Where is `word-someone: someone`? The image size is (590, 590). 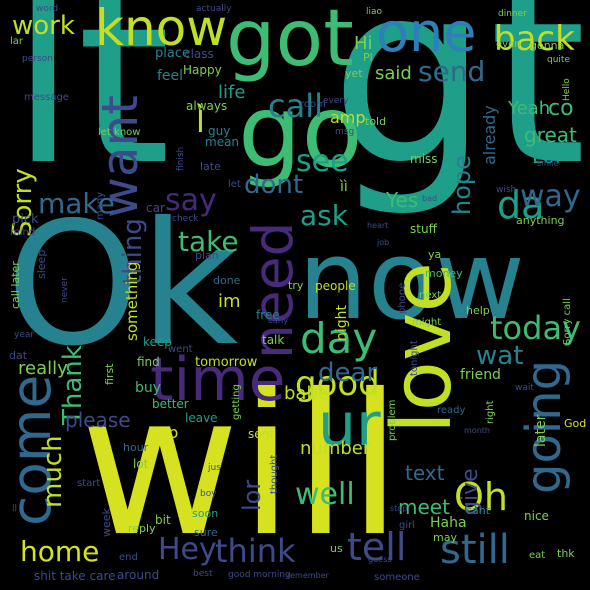
word-someone: someone is located at coordinates (397, 577).